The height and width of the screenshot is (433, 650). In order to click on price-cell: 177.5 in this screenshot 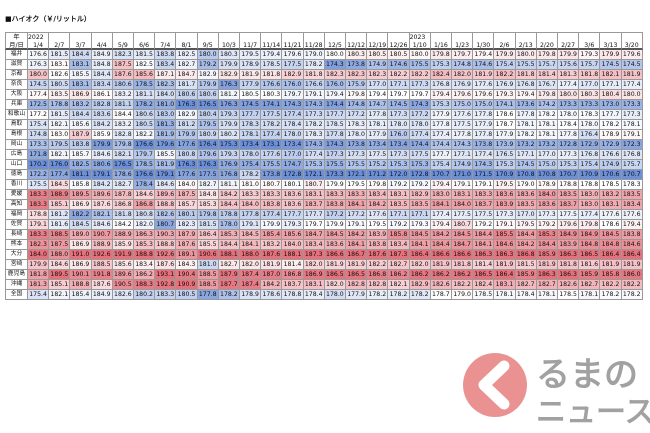, I will do `click(463, 125)`.